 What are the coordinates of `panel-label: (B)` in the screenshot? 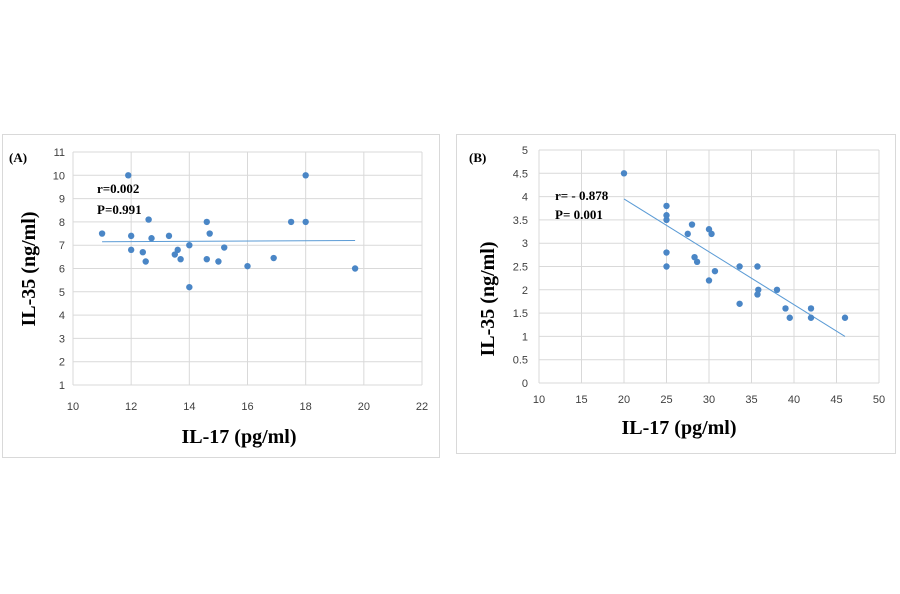 It's located at (477, 157).